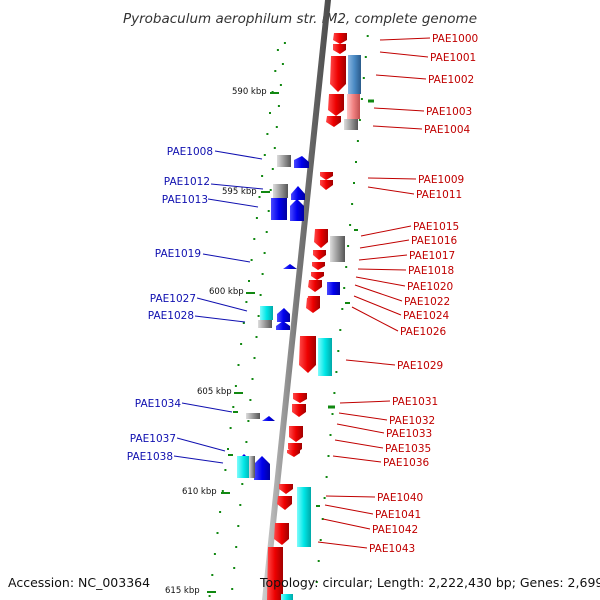 The height and width of the screenshot is (600, 600). Describe the element at coordinates (455, 39) in the screenshot. I see `gene-label-PAE1000: PAE1000` at that location.